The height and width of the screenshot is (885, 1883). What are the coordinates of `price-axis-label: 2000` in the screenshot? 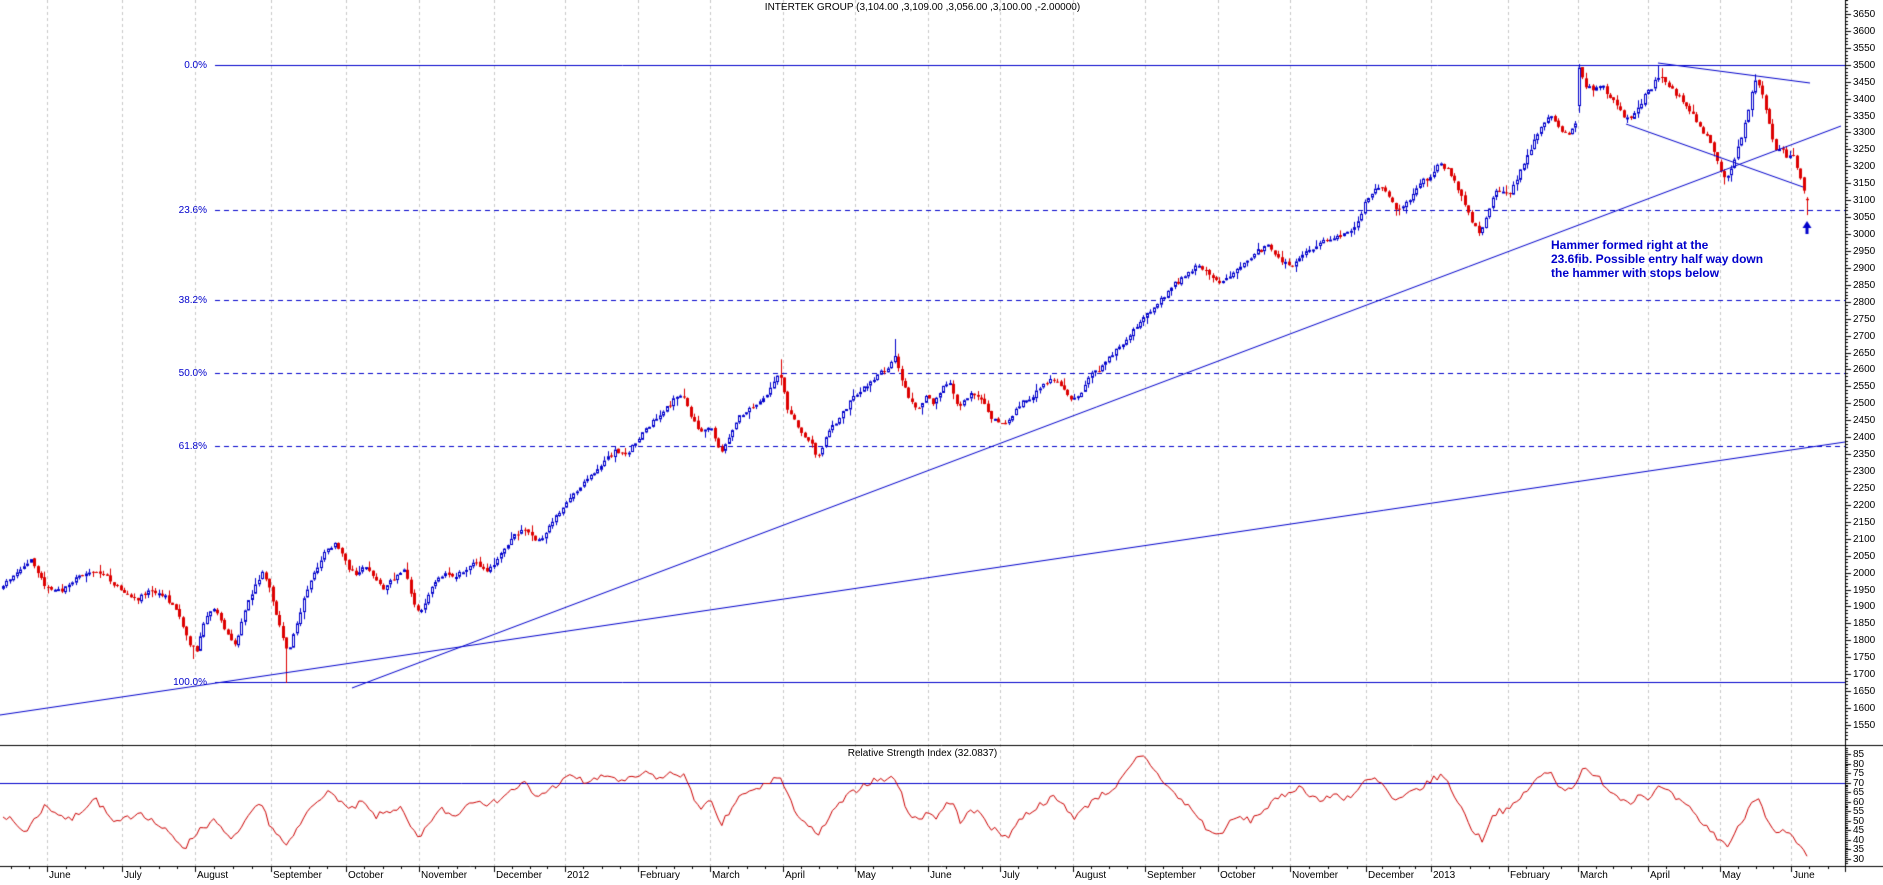 It's located at (1864, 573).